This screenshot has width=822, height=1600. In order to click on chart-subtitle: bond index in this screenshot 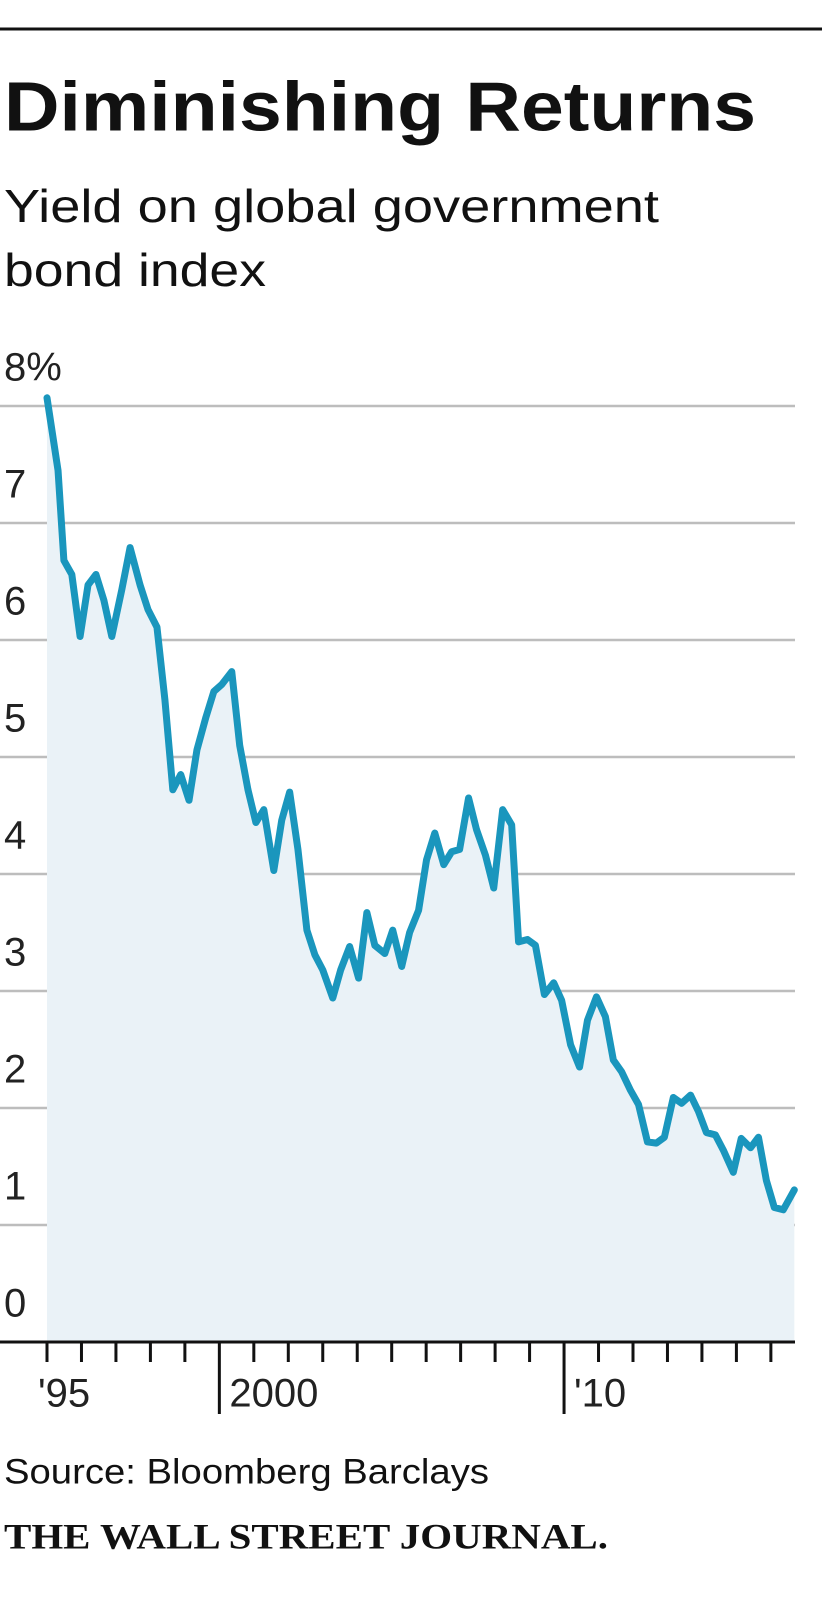, I will do `click(135, 270)`.